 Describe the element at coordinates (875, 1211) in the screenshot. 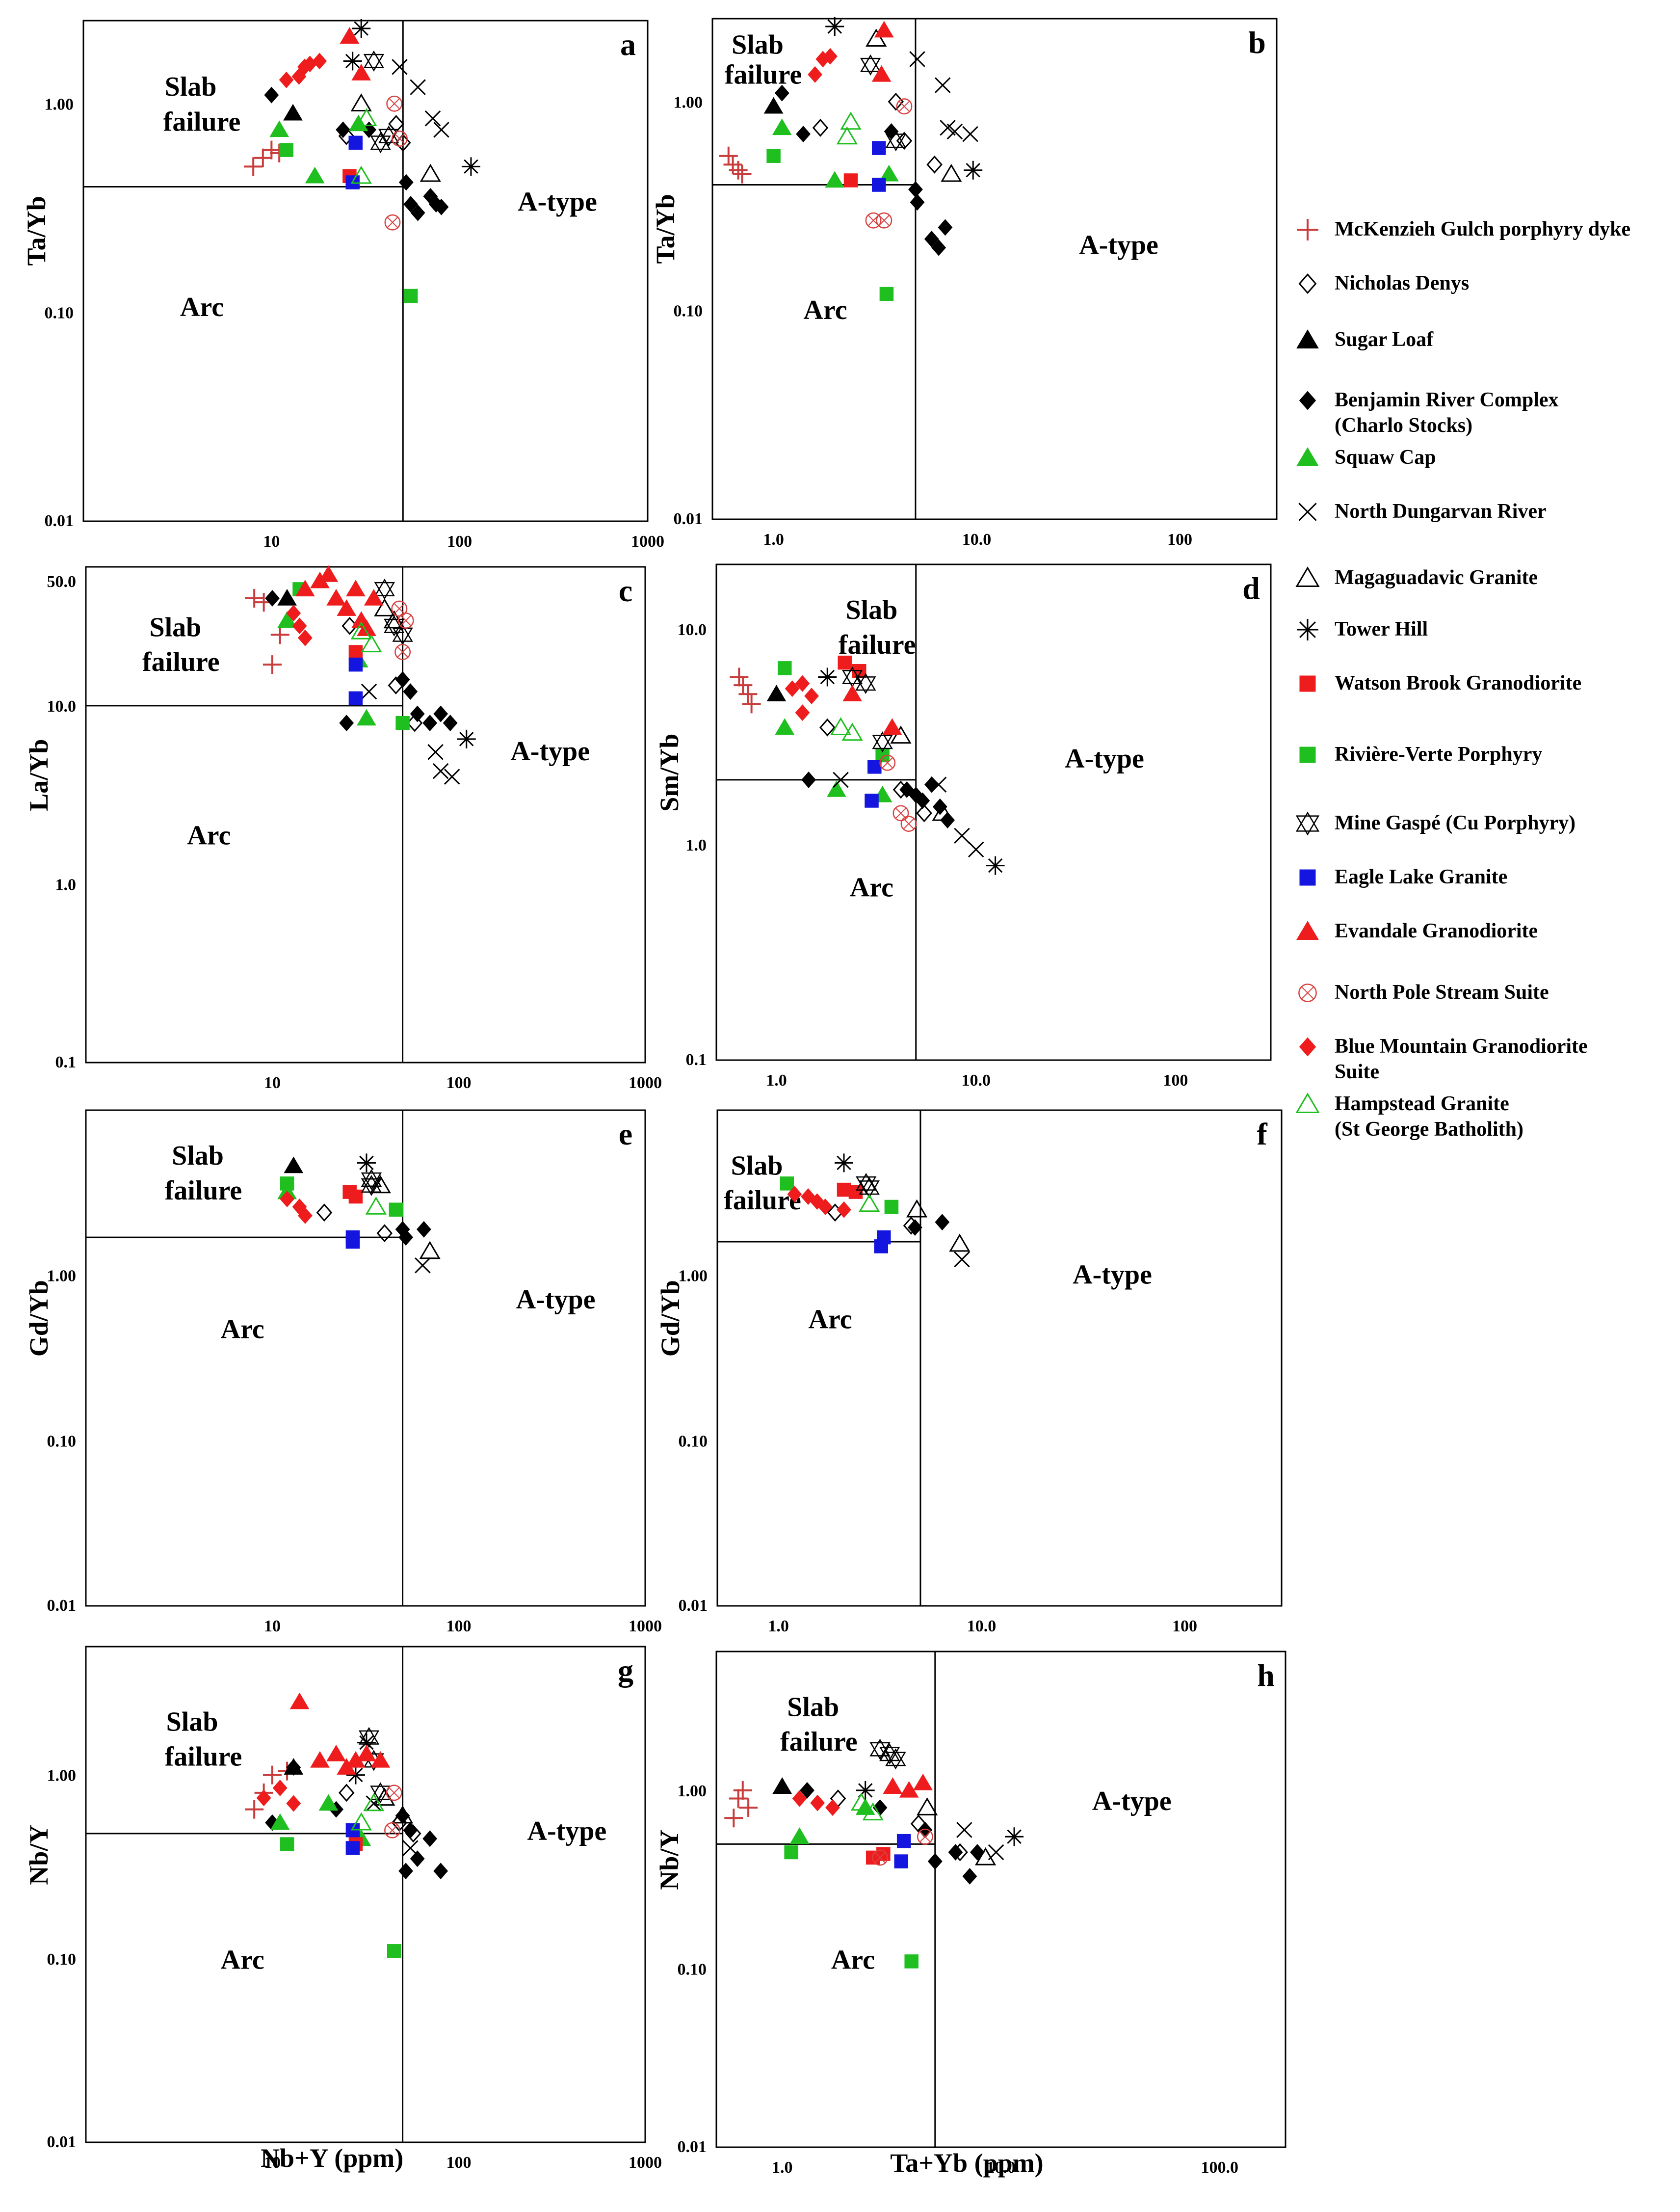

I see `data-points` at that location.